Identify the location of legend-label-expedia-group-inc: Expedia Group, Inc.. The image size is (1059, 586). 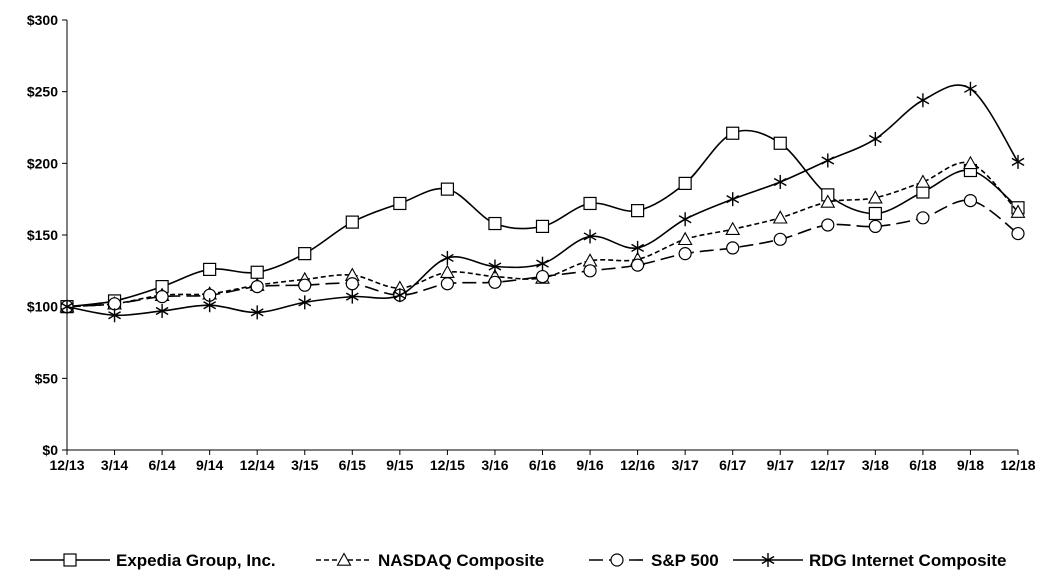
(196, 560).